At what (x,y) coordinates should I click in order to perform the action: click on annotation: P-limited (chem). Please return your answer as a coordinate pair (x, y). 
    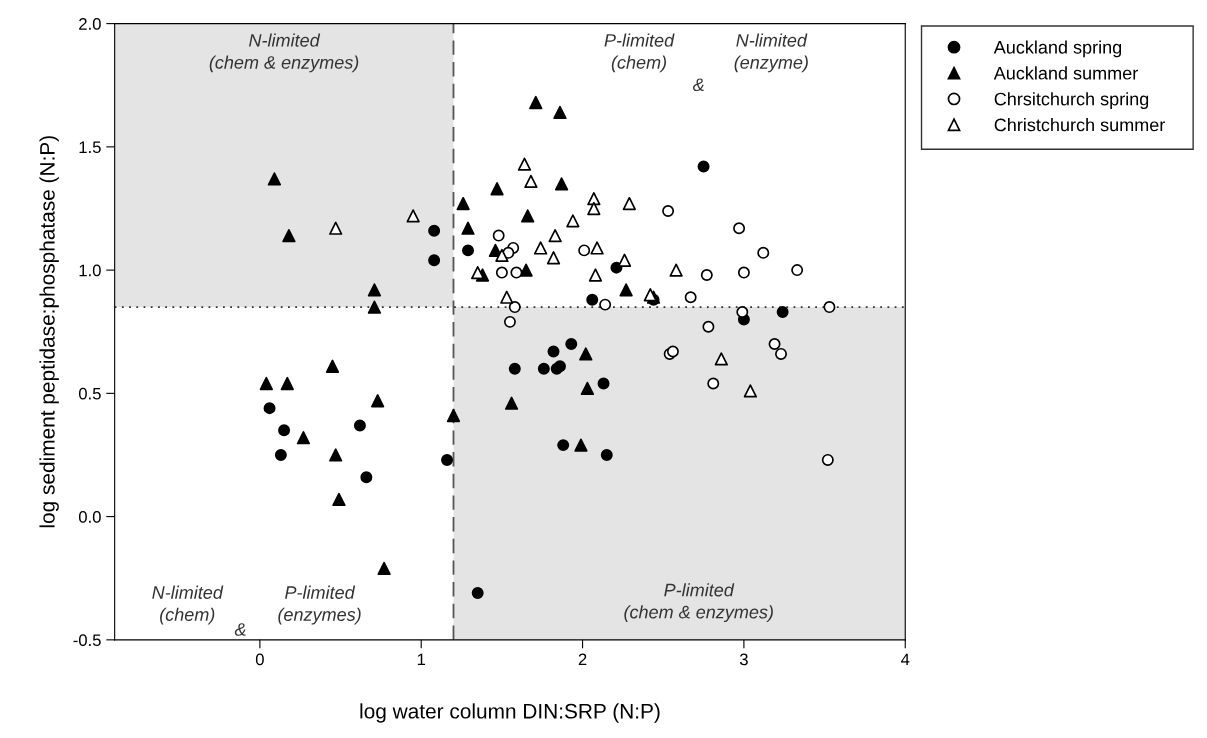
    Looking at the image, I should click on (639, 53).